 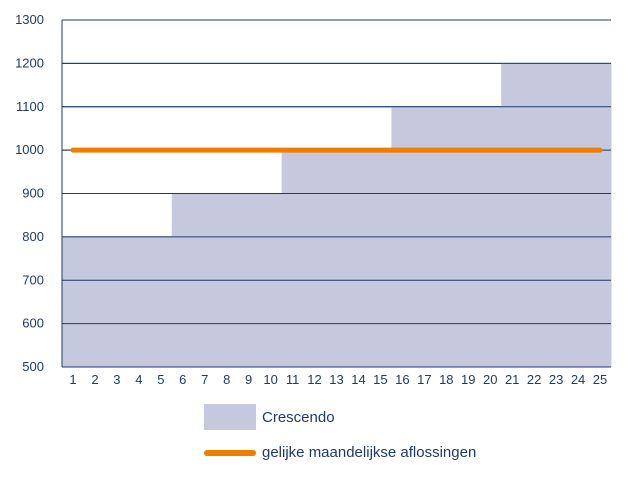 I want to click on y-tick-label: 700, so click(x=33, y=279).